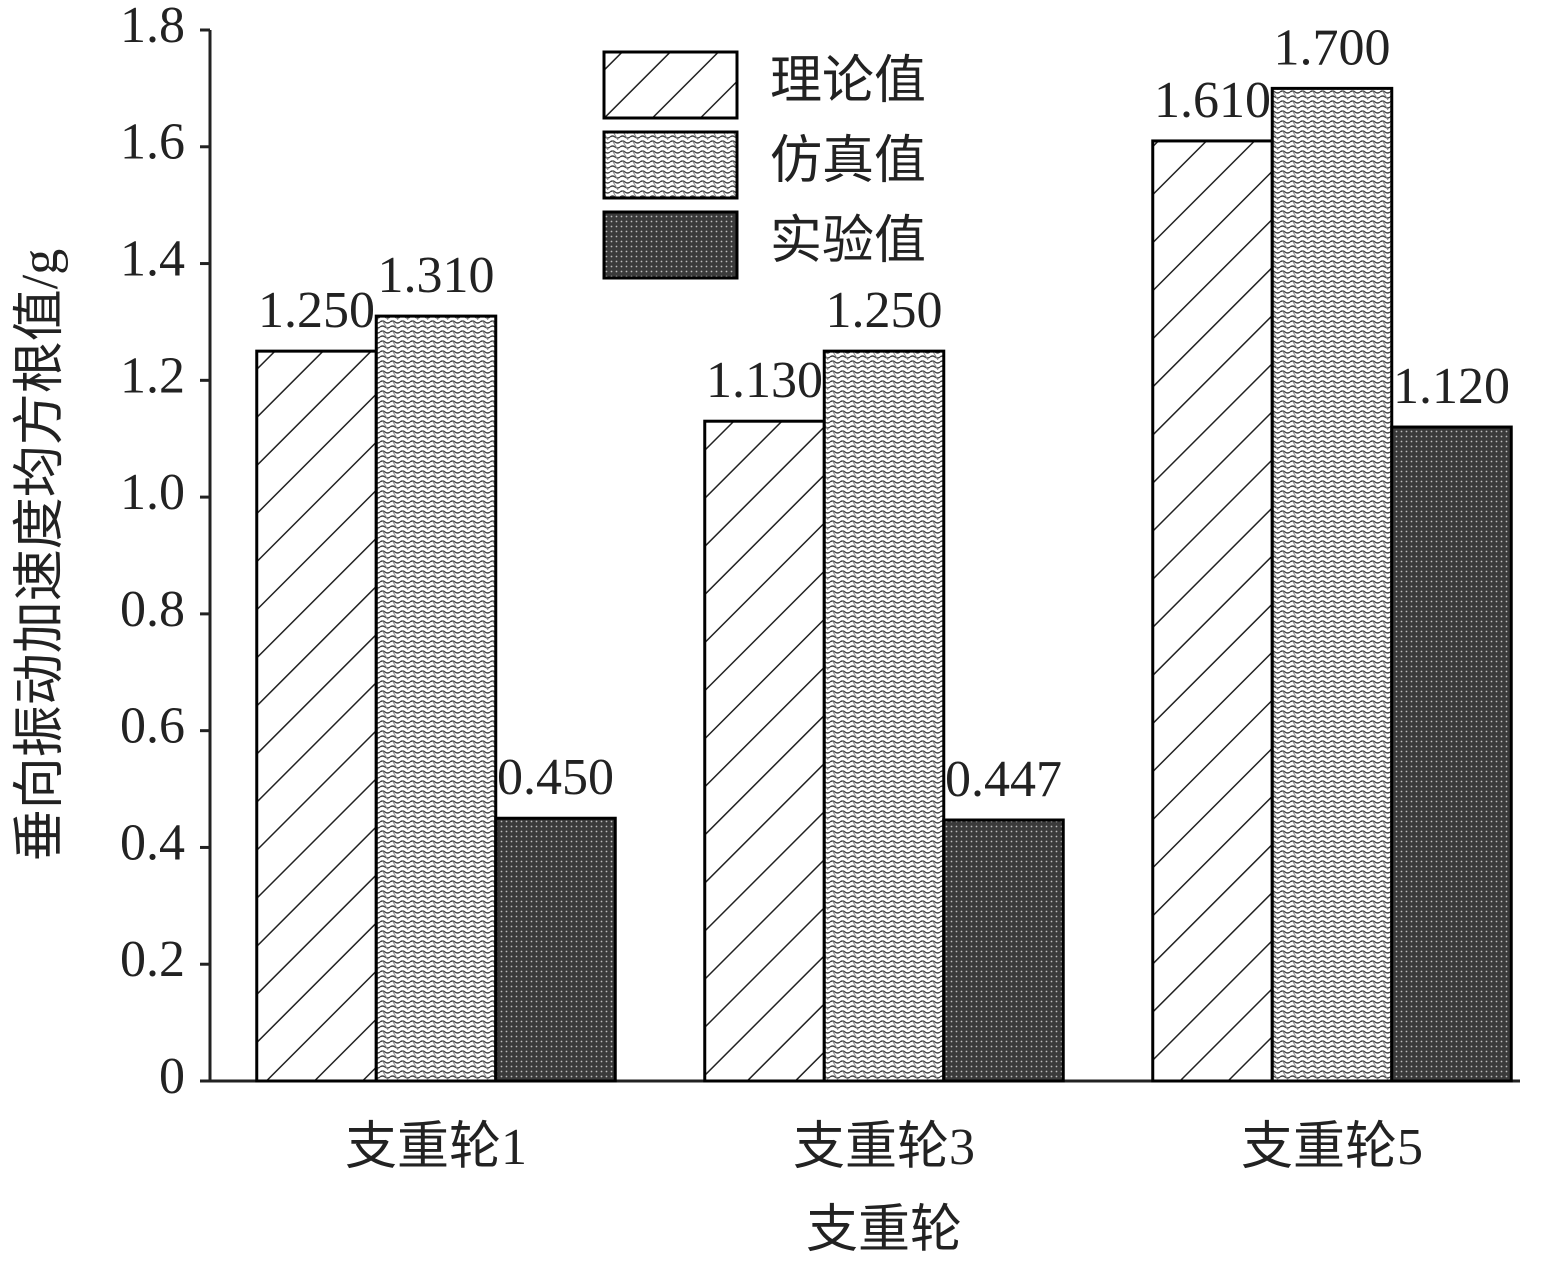 The width and height of the screenshot is (1547, 1271). What do you see at coordinates (884, 1230) in the screenshot?
I see `x-axis-title: 支重轮` at bounding box center [884, 1230].